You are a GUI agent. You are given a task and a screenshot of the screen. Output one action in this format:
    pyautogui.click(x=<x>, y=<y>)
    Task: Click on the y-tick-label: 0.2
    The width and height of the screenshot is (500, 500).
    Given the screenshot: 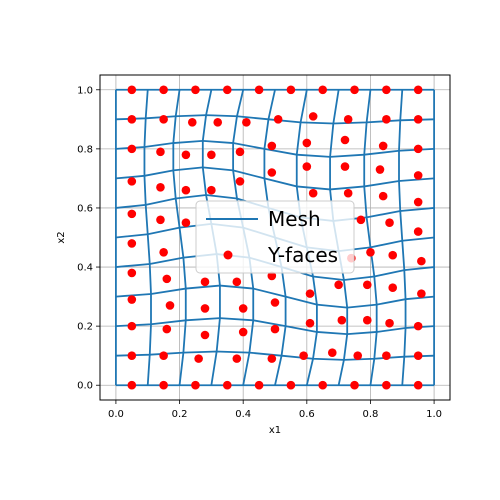 What is the action you would take?
    pyautogui.click(x=85, y=327)
    